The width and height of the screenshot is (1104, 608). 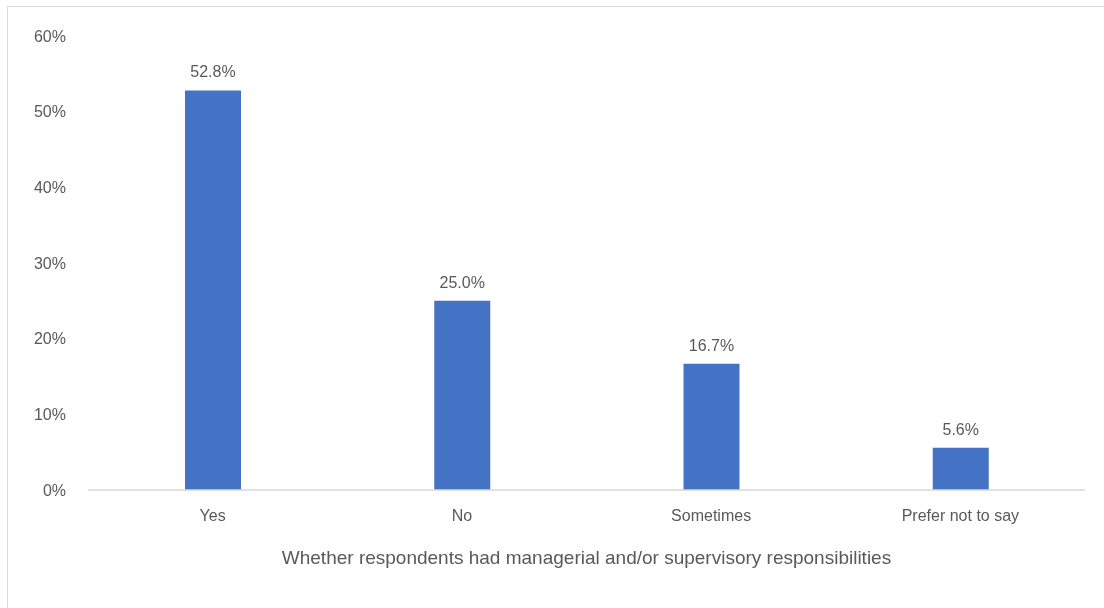 What do you see at coordinates (54, 490) in the screenshot?
I see `y-tick-label: 0%` at bounding box center [54, 490].